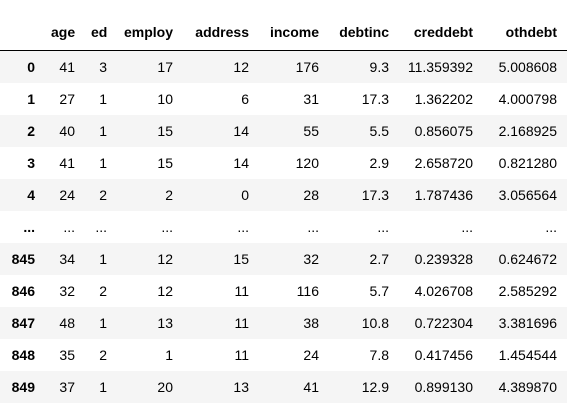 The height and width of the screenshot is (407, 567). Describe the element at coordinates (527, 163) in the screenshot. I see `table-cell-othdebt: 0.821280` at that location.